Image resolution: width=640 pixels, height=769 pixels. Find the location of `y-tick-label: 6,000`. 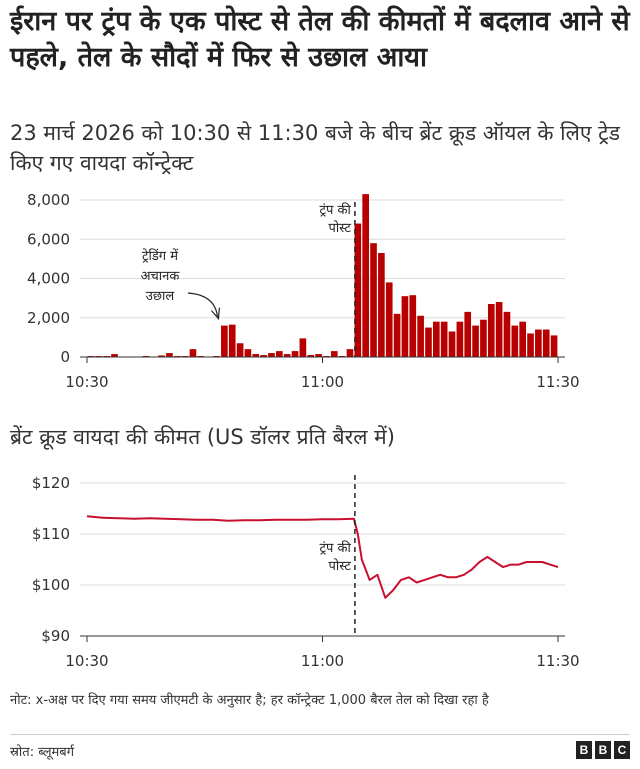

y-tick-label: 6,000 is located at coordinates (48, 239).